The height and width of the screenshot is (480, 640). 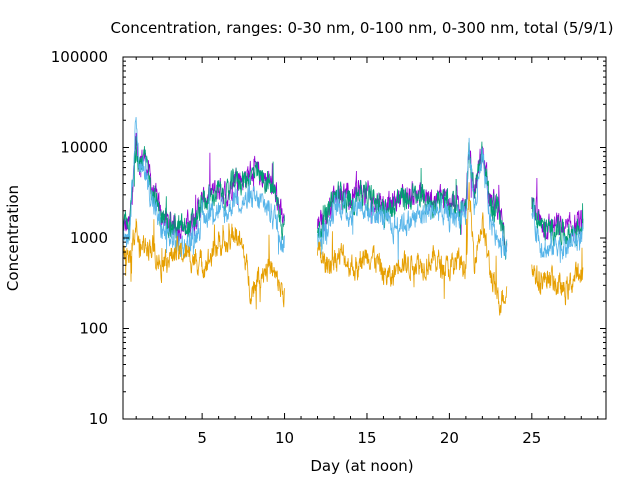 What do you see at coordinates (79, 57) in the screenshot?
I see `y-tick-label: 100000` at bounding box center [79, 57].